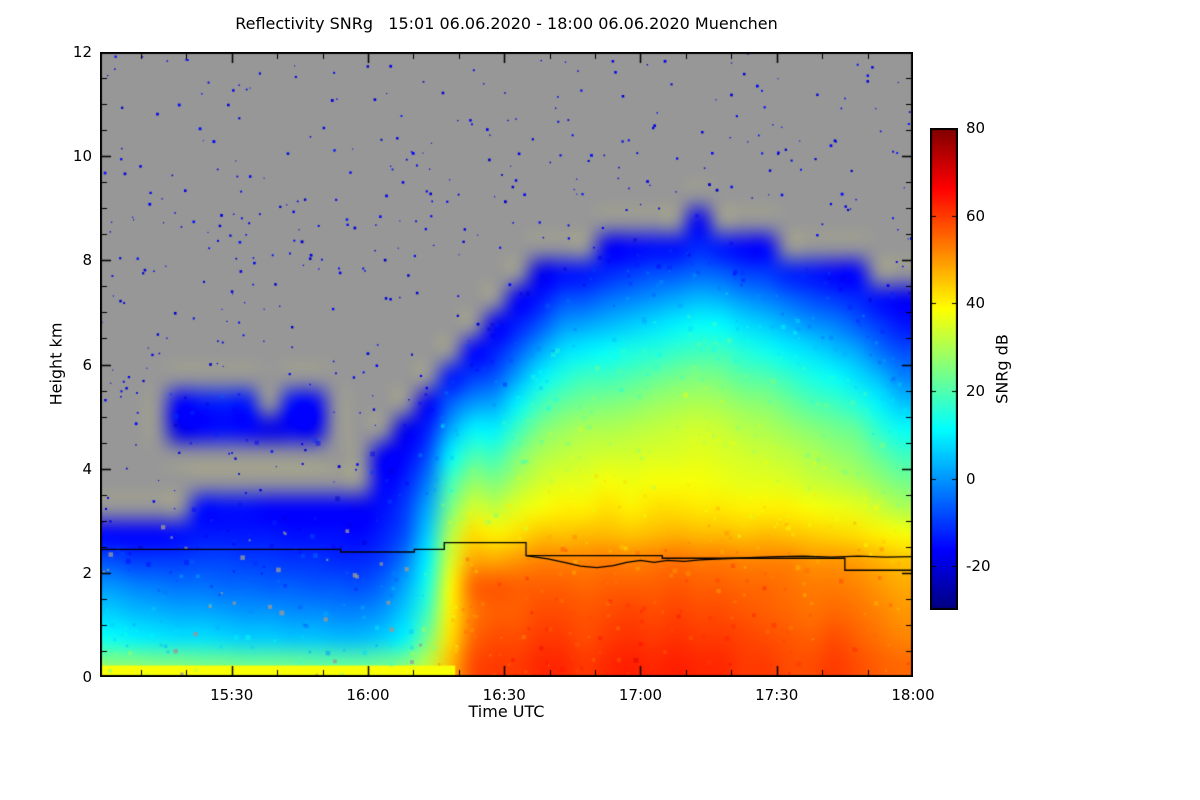 The width and height of the screenshot is (1200, 800). Describe the element at coordinates (1002, 369) in the screenshot. I see `colorbar-label: SNRg dB` at that location.